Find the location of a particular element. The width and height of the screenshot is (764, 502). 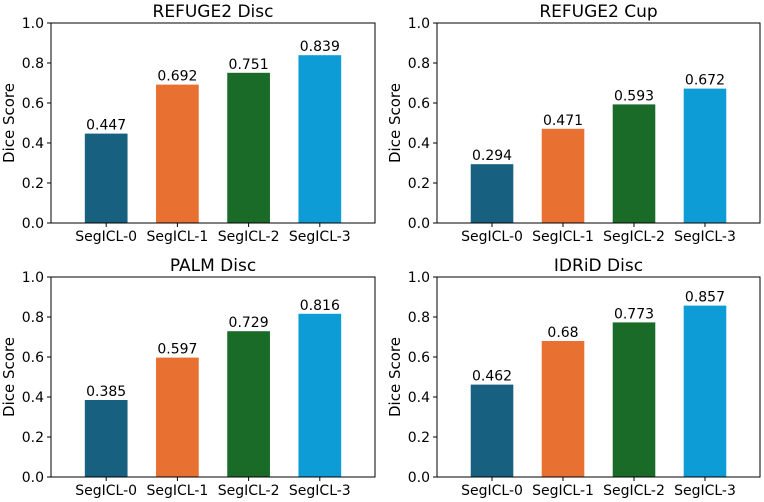

data-label: 0.751 is located at coordinates (249, 65).